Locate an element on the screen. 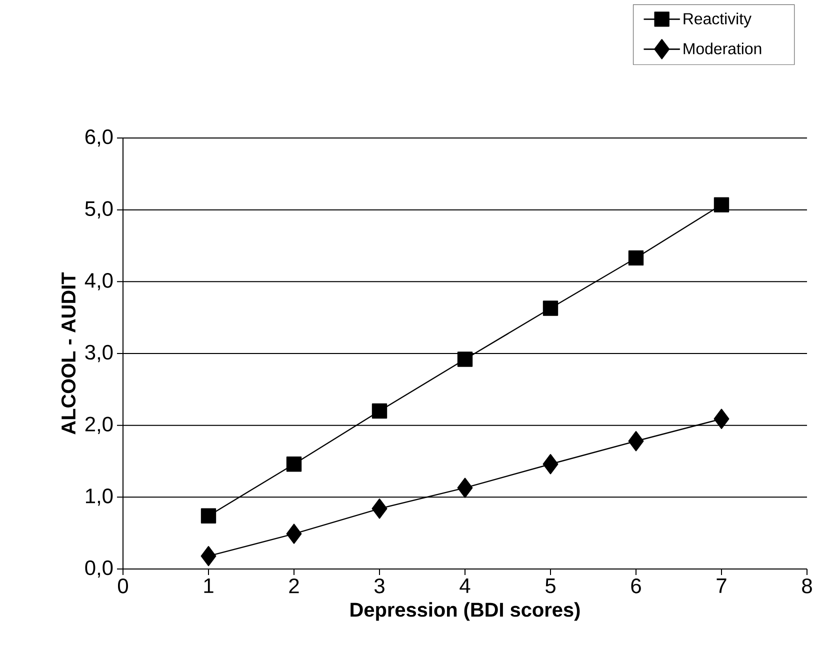 The width and height of the screenshot is (814, 661). y-tick-label: 0,0 is located at coordinates (99, 569).